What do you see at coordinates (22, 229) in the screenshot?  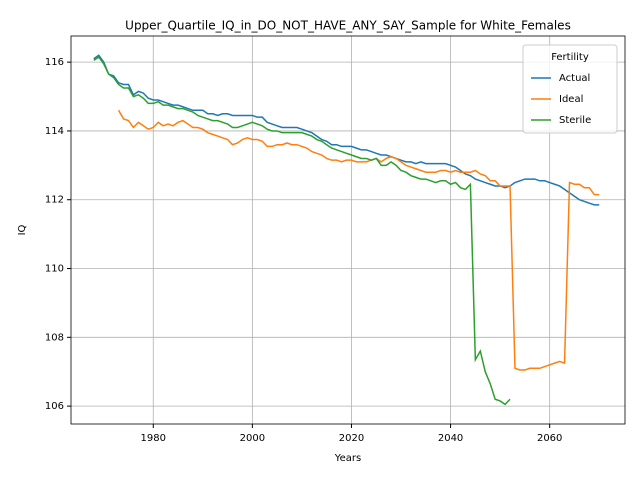 I see `y-axis-label: IQ` at bounding box center [22, 229].